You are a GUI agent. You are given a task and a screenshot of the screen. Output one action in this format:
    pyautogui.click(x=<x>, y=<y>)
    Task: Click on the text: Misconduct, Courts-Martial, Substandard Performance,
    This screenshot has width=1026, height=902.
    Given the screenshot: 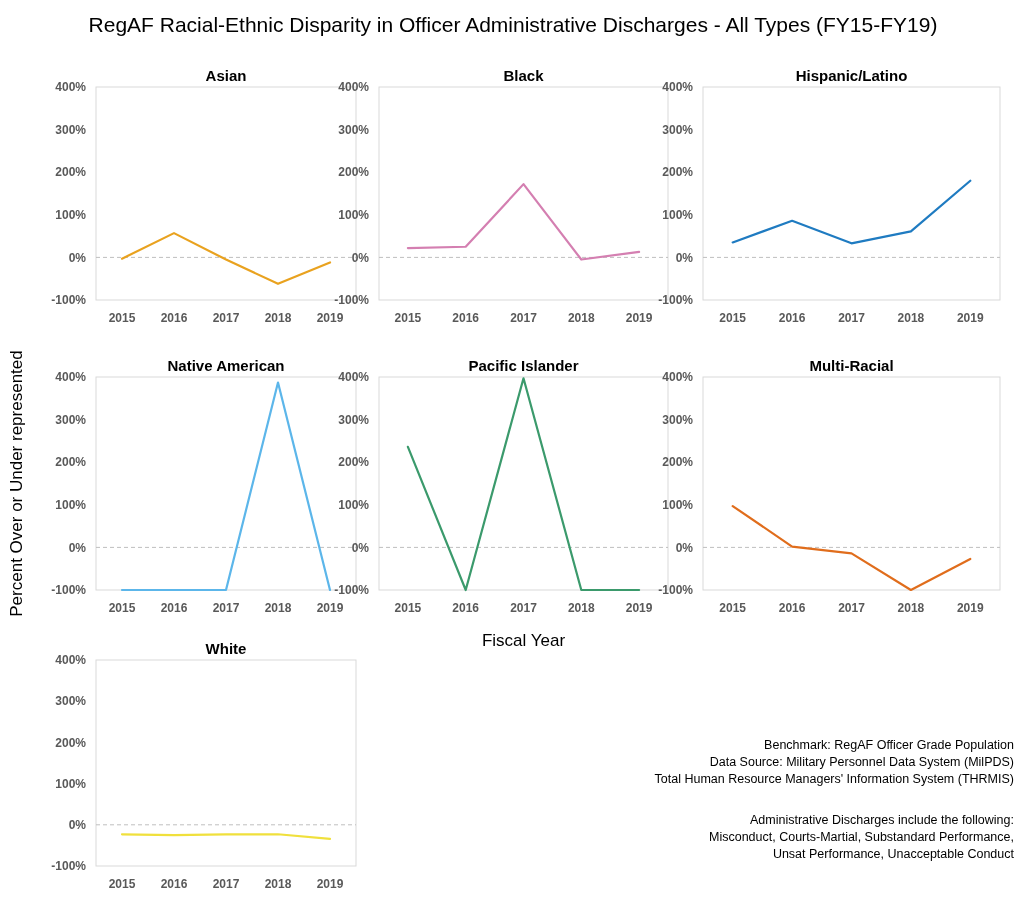 What is the action you would take?
    pyautogui.click(x=861, y=837)
    